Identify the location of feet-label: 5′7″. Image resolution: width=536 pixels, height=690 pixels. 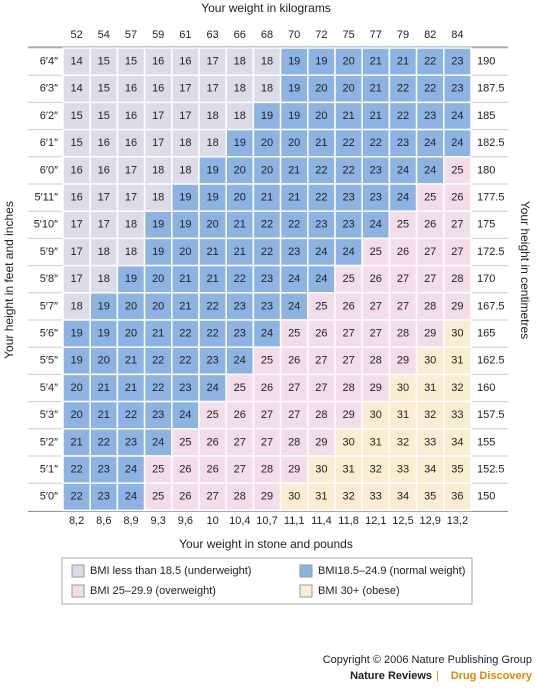
(49, 306).